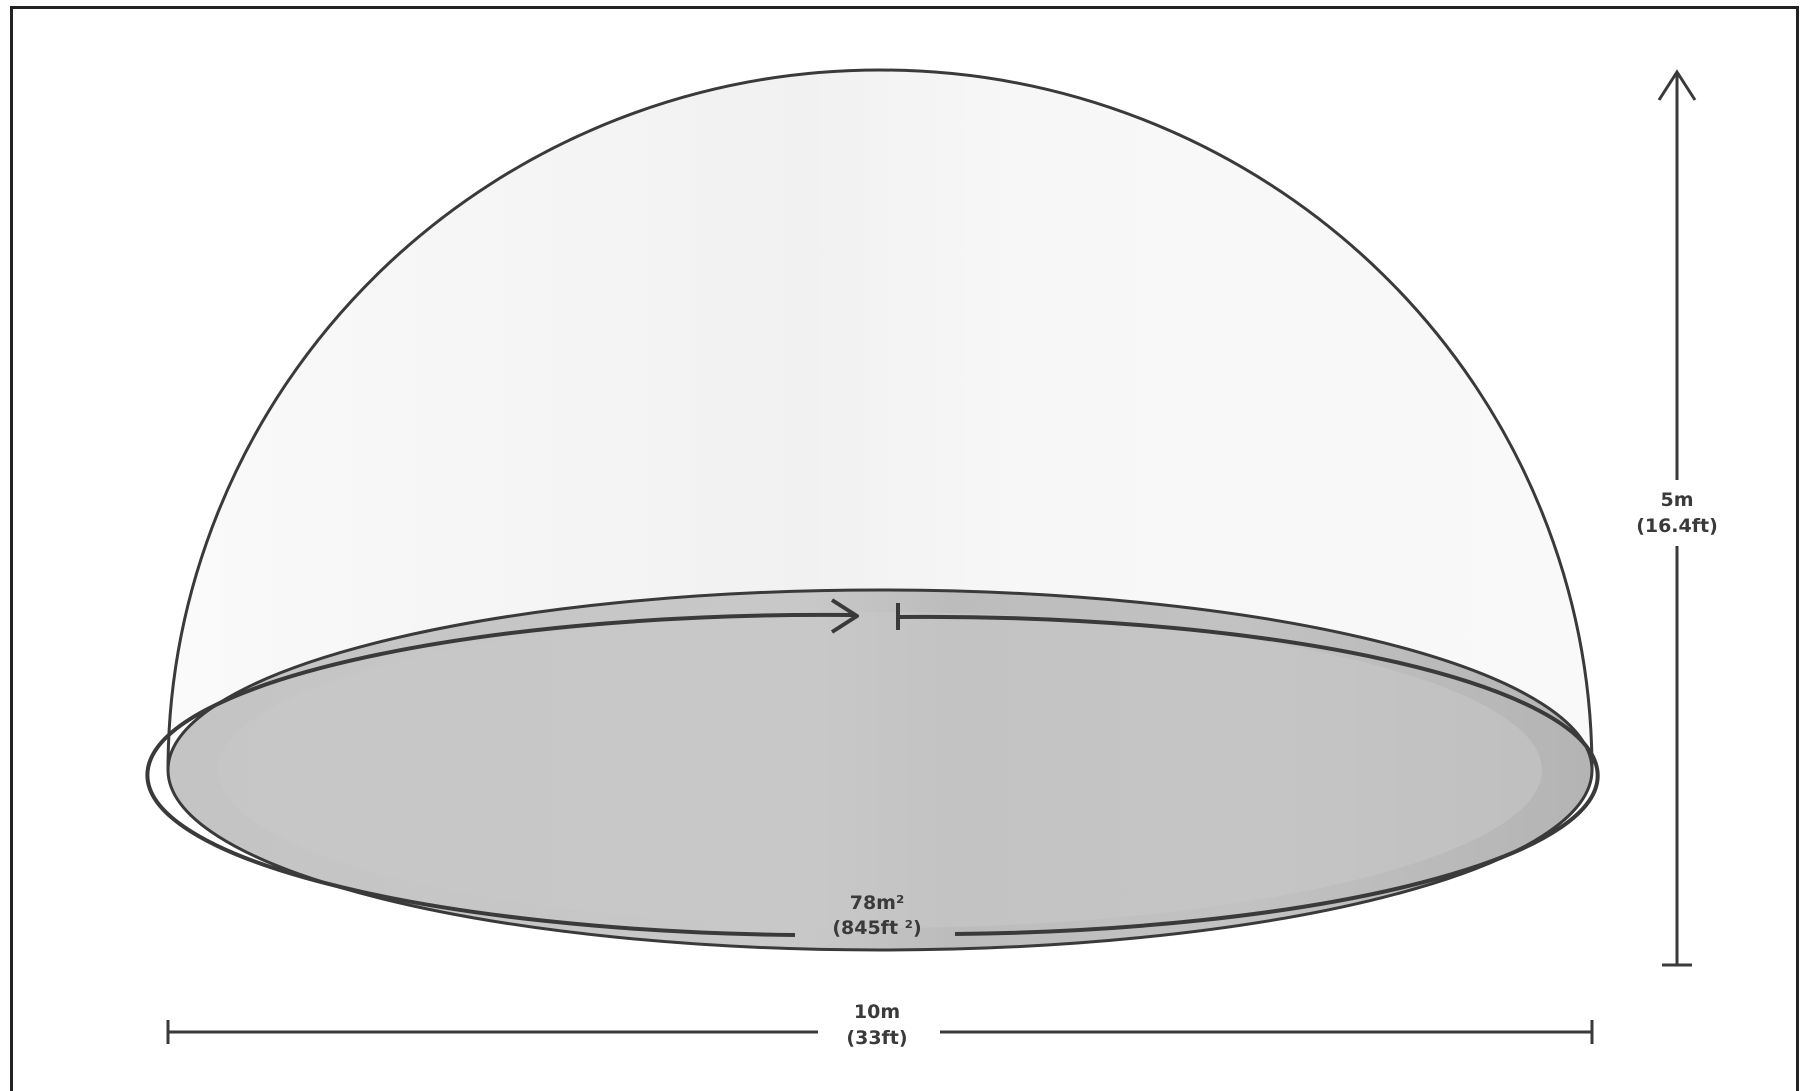 The height and width of the screenshot is (1091, 1807). What do you see at coordinates (1677, 85) in the screenshot?
I see `height-arrowhead-icon` at bounding box center [1677, 85].